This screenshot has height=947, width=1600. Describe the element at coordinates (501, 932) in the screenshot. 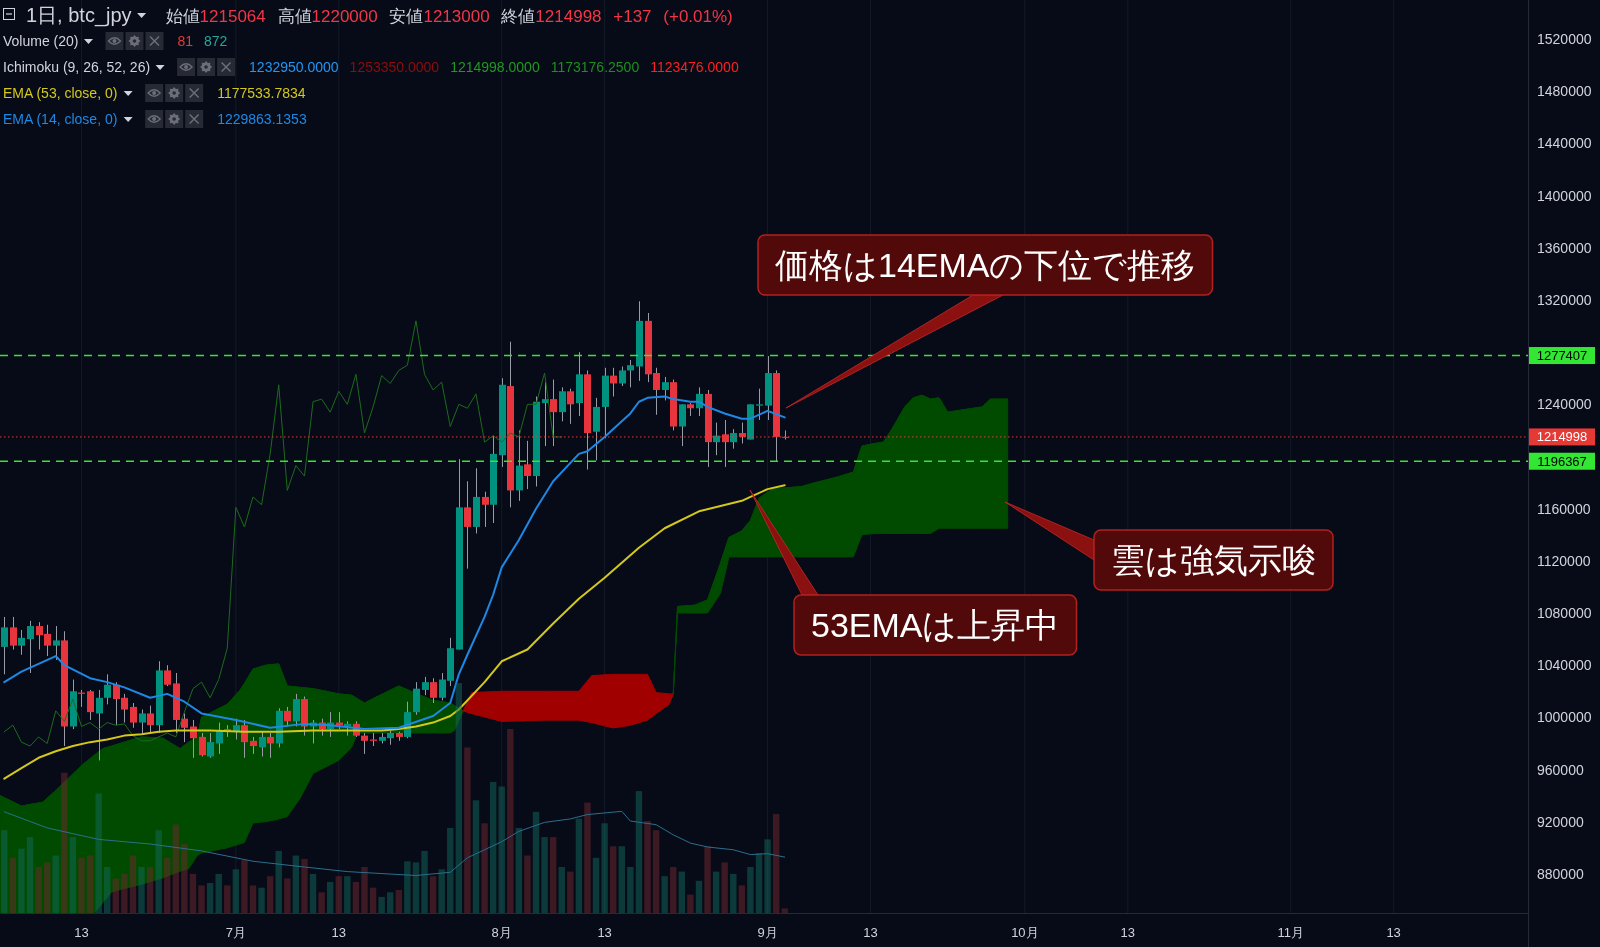

I see `x-tick-label: 8月` at that location.